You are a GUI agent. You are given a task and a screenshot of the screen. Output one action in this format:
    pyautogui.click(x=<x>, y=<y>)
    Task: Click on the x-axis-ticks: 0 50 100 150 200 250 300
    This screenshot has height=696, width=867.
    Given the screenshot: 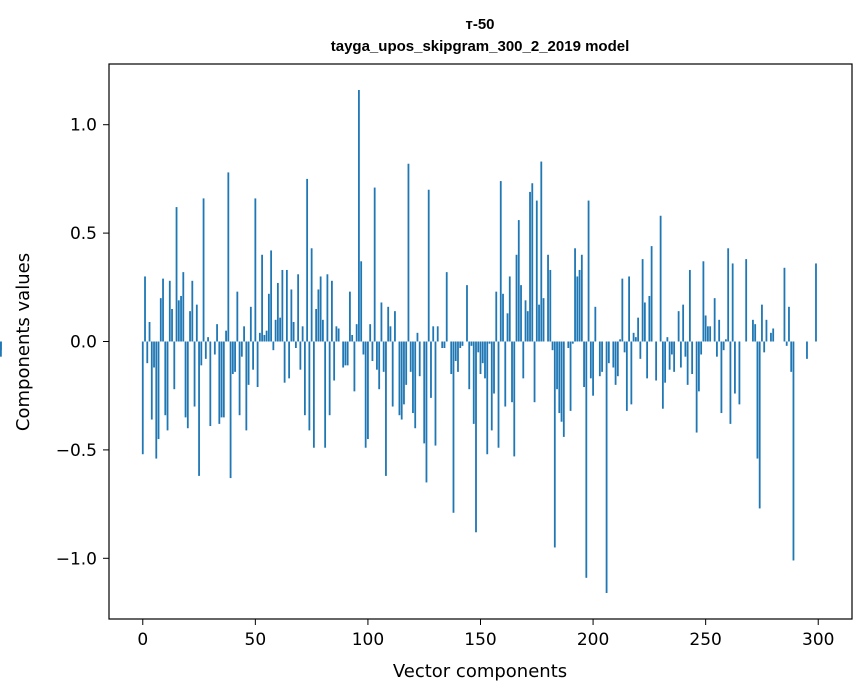 What is the action you would take?
    pyautogui.click(x=485, y=634)
    